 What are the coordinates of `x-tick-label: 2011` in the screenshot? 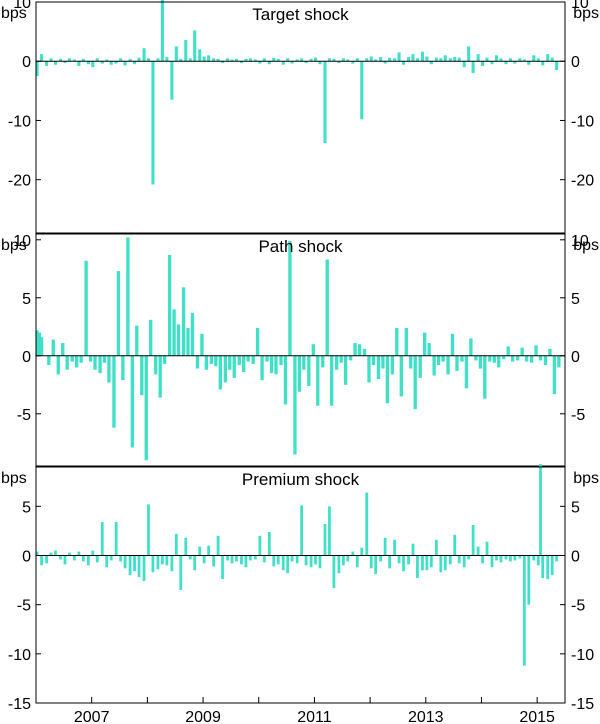 It's located at (314, 716).